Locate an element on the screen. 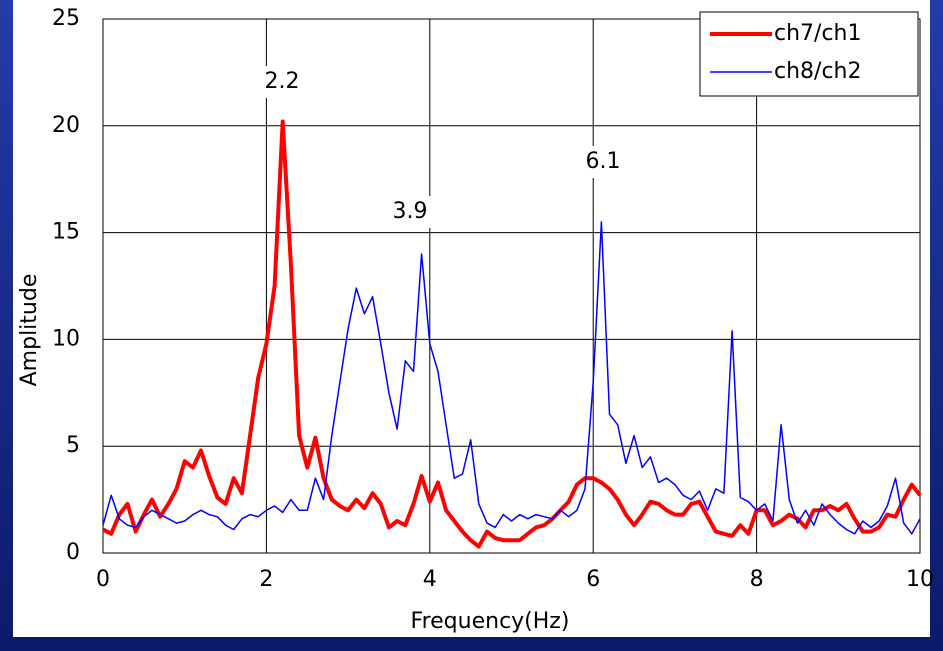  y-tick-label: 20 is located at coordinates (66, 125).